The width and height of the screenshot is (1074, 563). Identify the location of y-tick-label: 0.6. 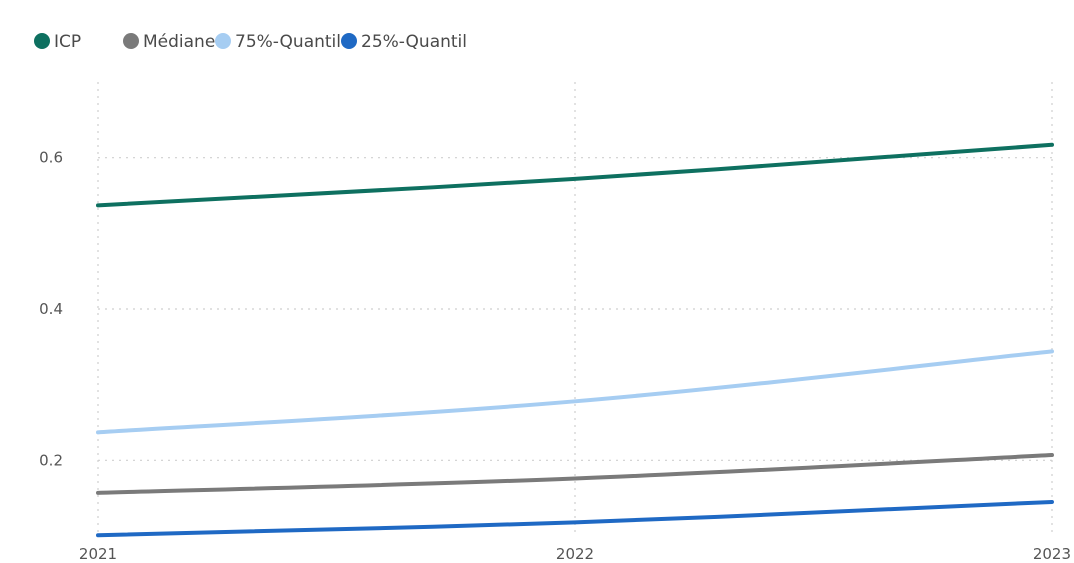
(51, 158).